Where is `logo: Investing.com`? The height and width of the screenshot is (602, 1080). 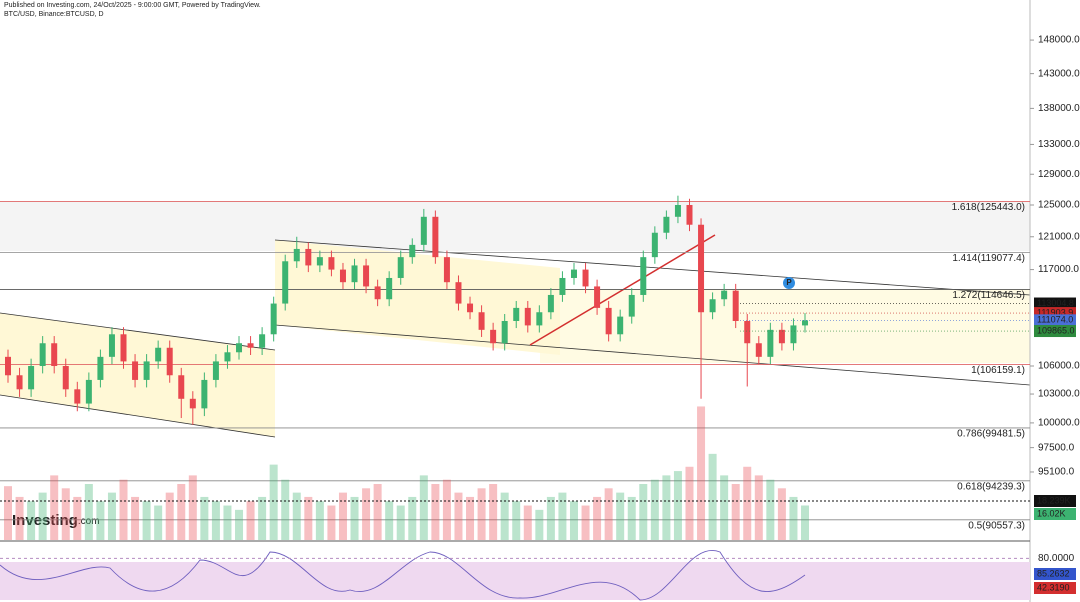 logo: Investing.com is located at coordinates (56, 520).